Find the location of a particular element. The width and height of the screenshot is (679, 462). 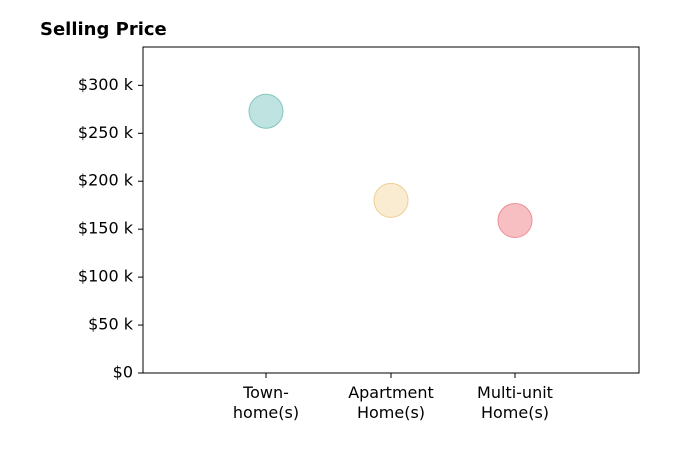

y-axis: $0 $50 k $100 k $150 k $200 k $250 k $300 k is located at coordinates (110, 228).